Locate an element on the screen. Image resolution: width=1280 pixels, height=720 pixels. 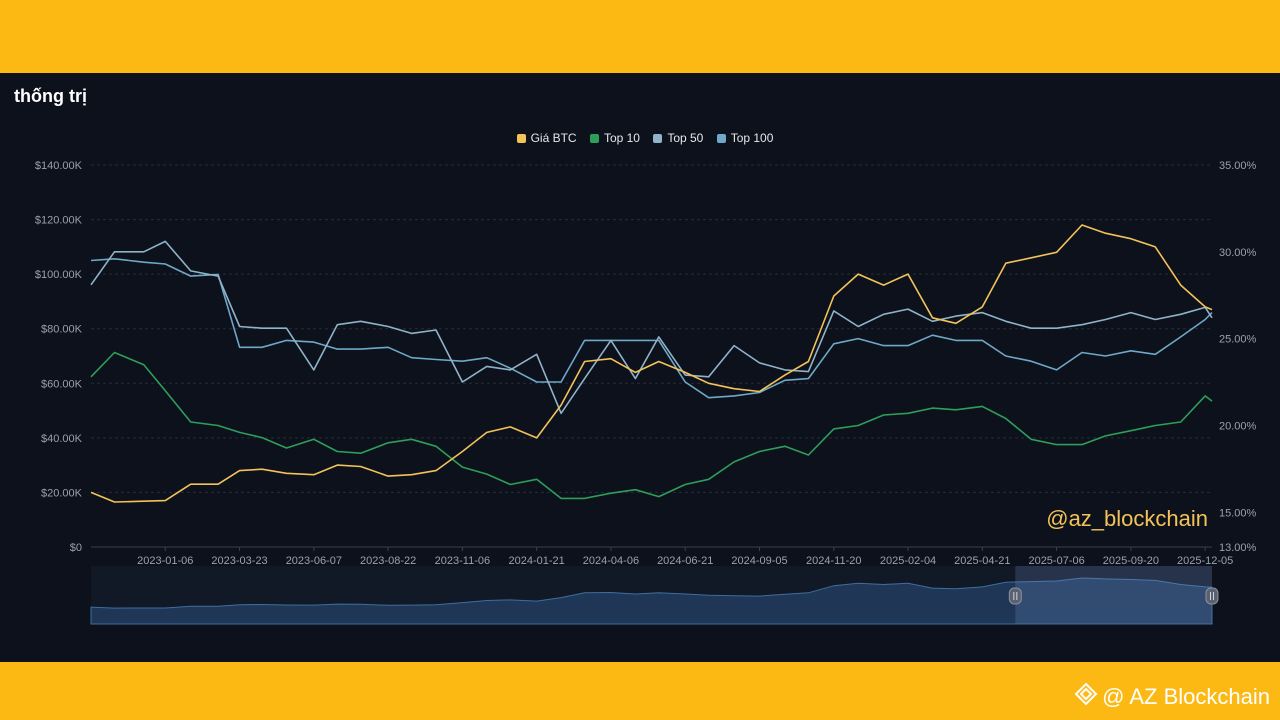
brand-label: @ AZ Blockchain is located at coordinates (1172, 697).